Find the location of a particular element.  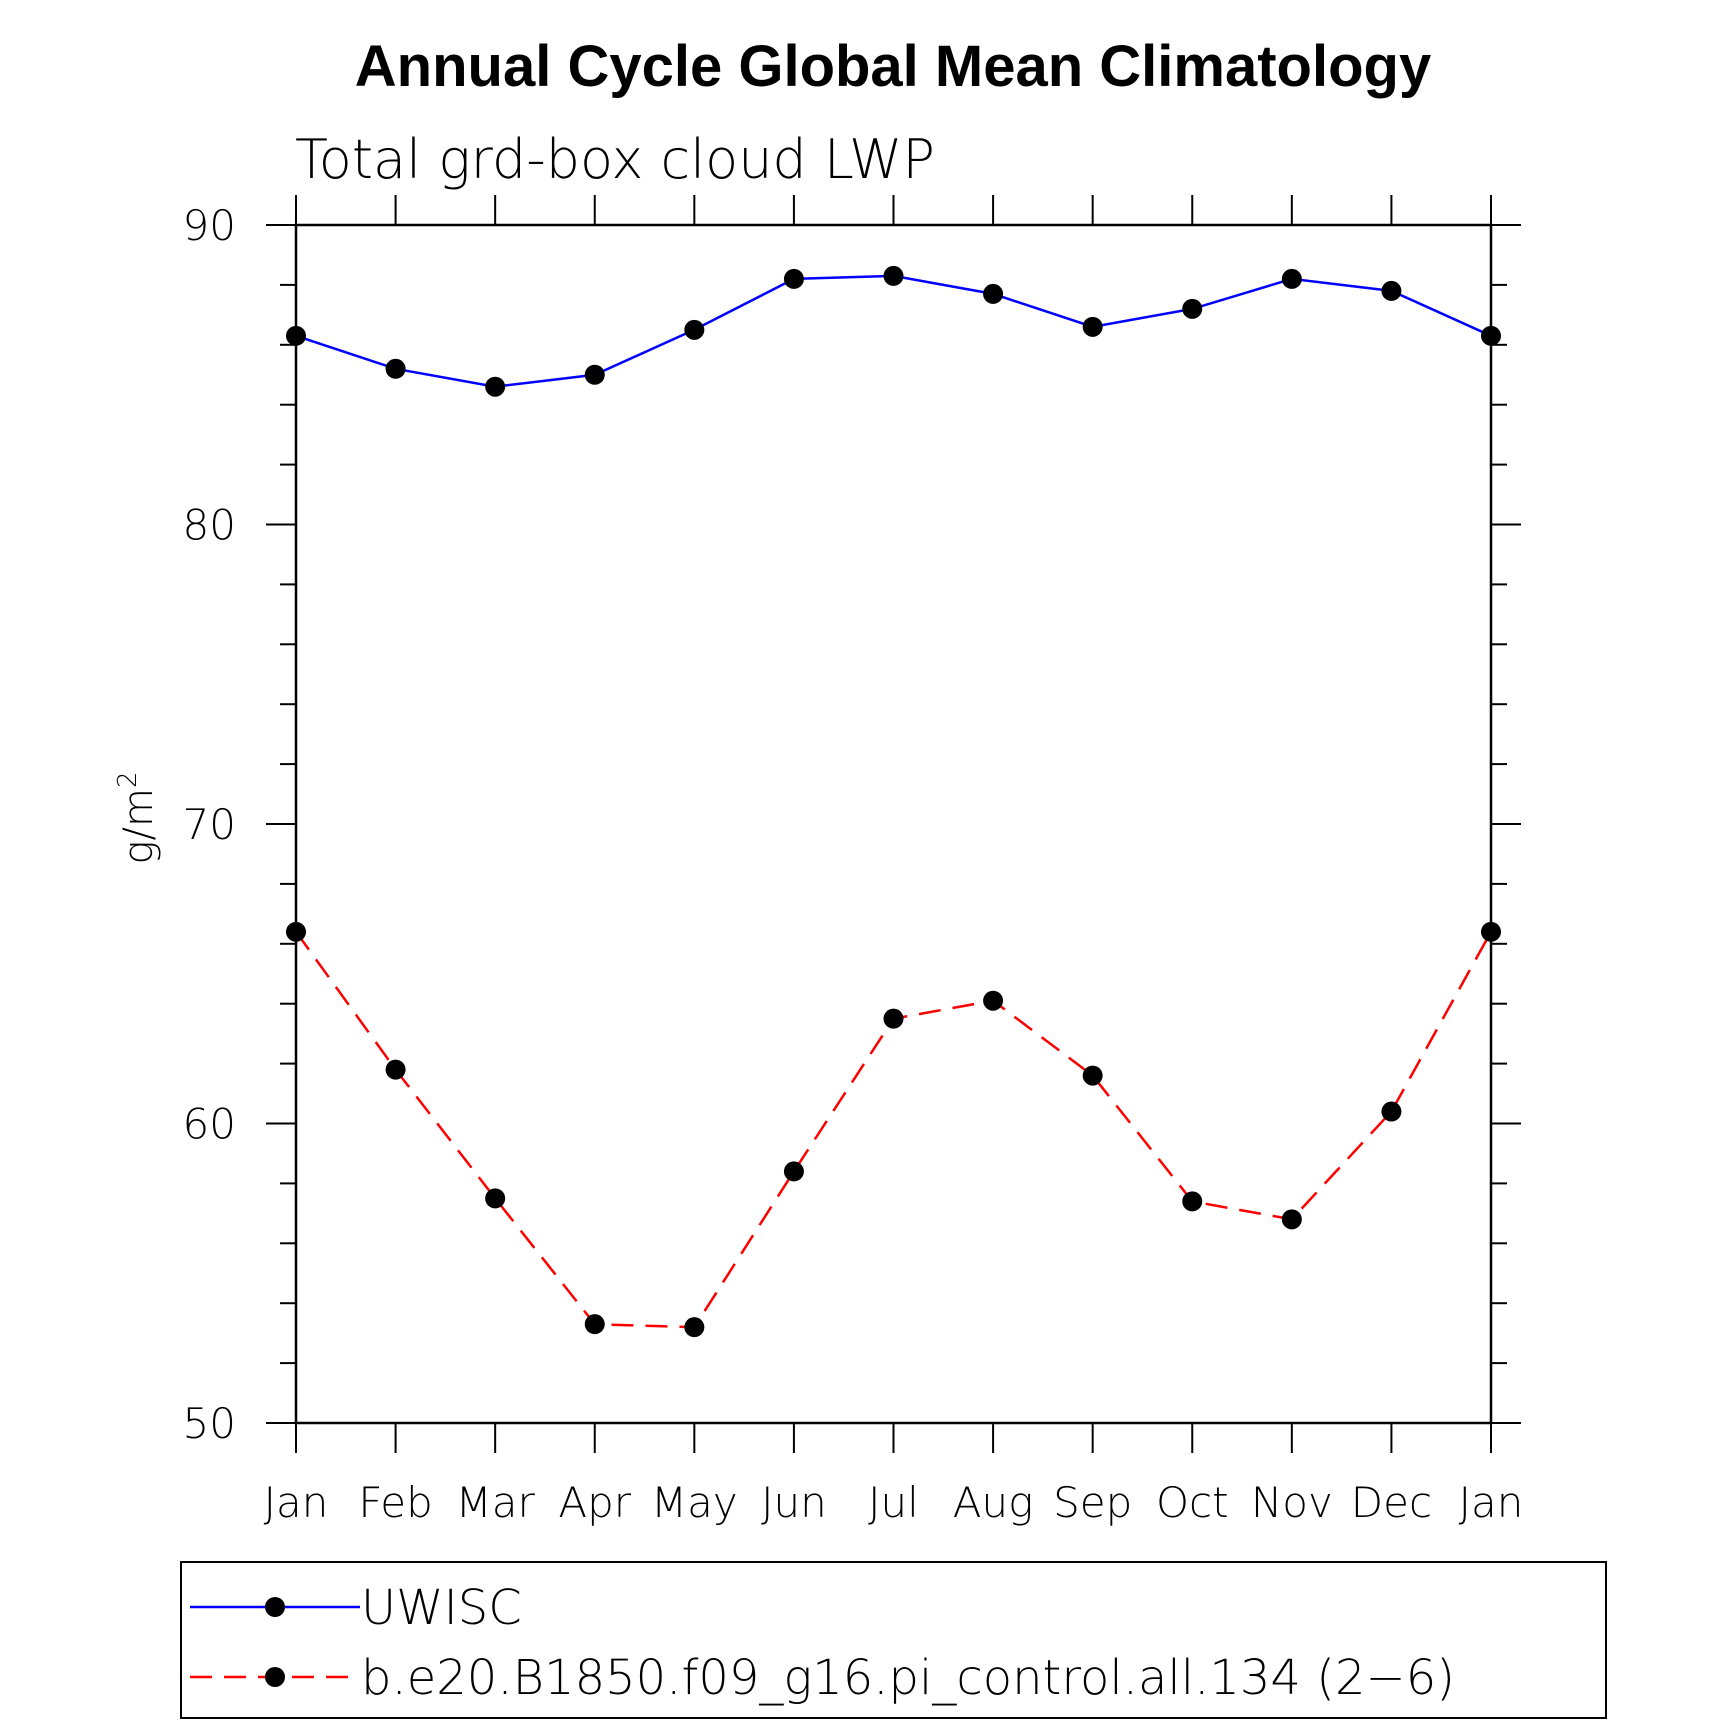

y-tick-label: 60 is located at coordinates (209, 1124).